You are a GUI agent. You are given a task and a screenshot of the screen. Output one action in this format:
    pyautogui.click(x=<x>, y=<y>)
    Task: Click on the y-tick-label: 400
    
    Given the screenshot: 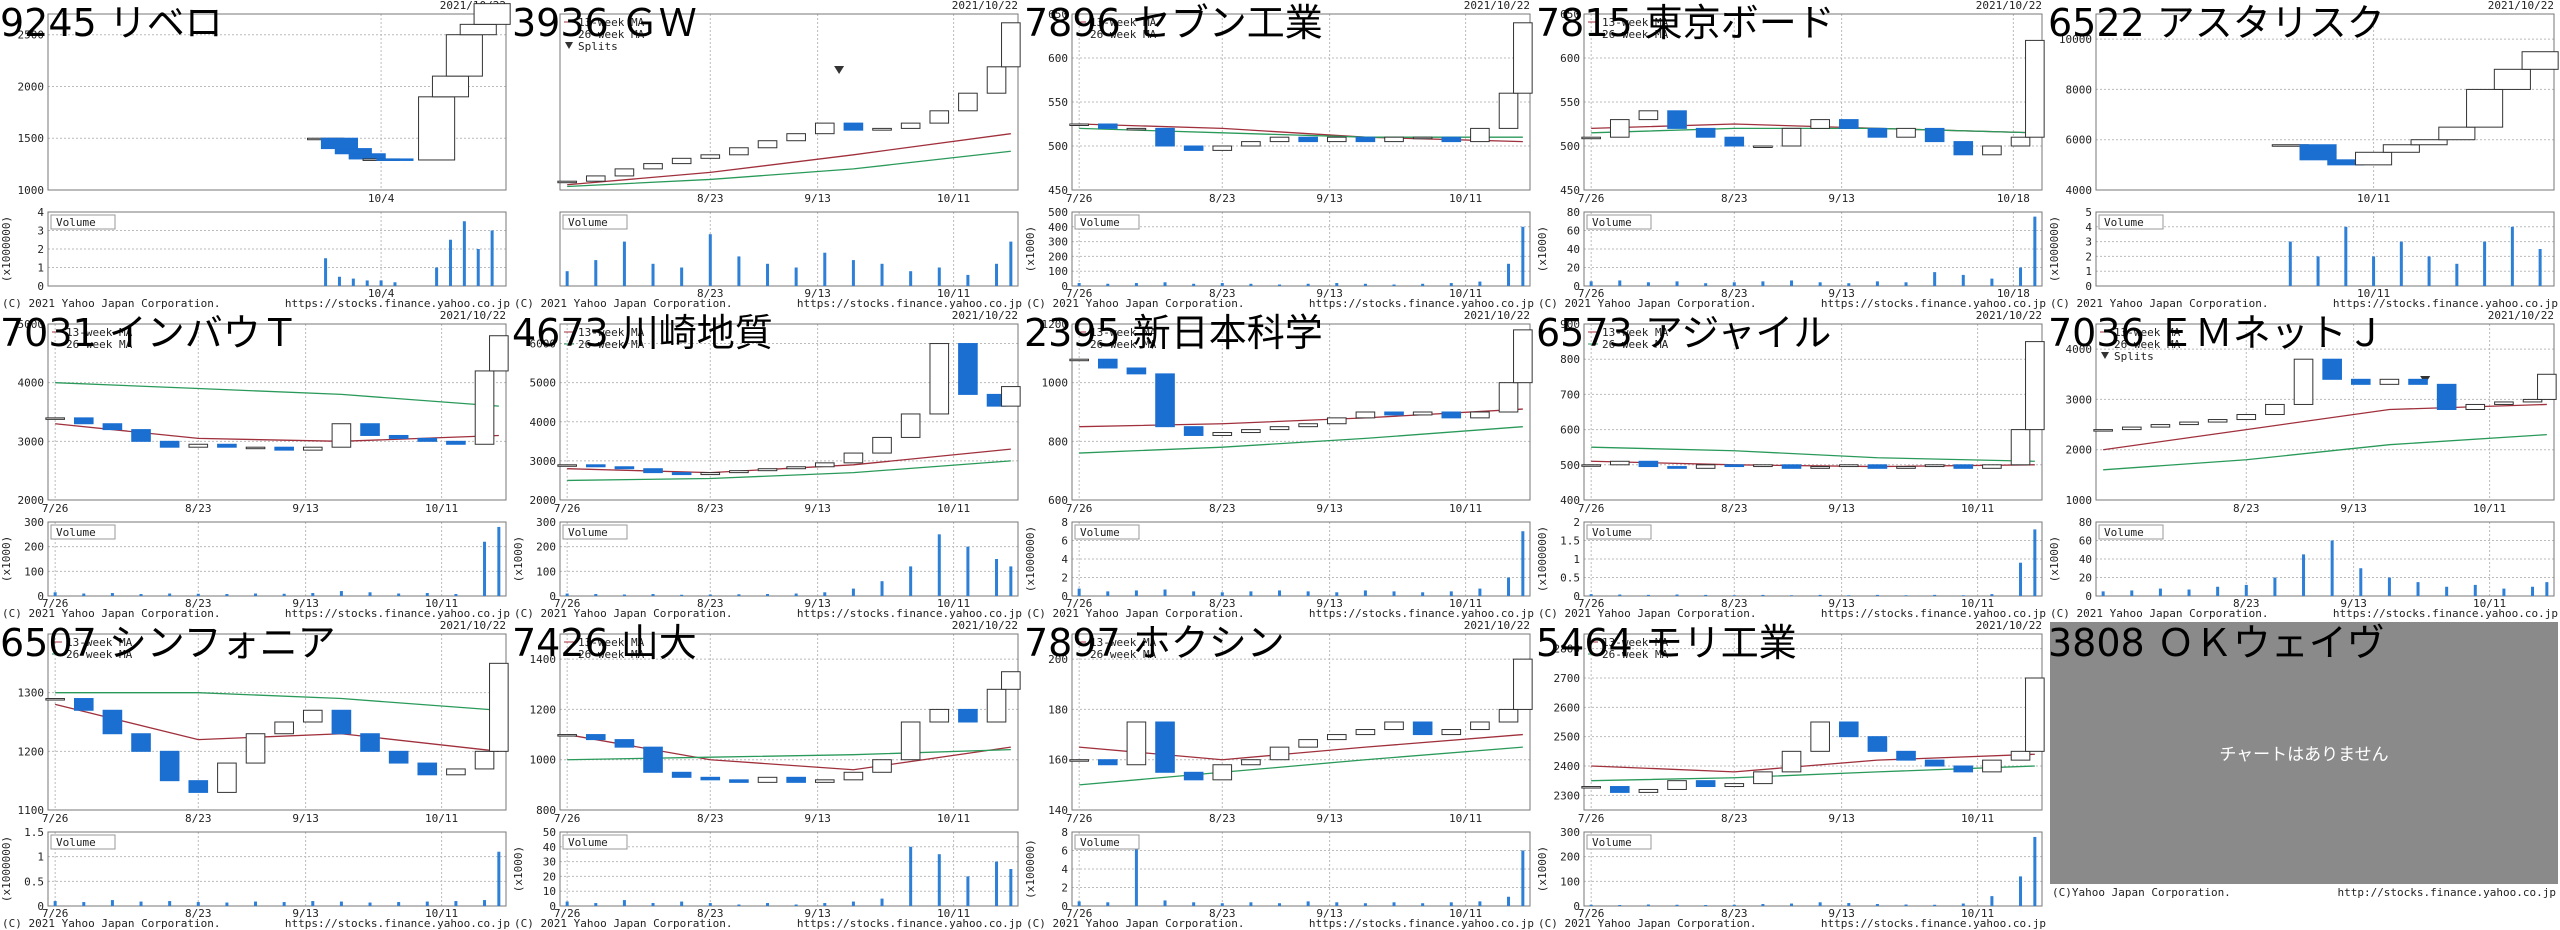 What is the action you would take?
    pyautogui.click(x=1570, y=500)
    